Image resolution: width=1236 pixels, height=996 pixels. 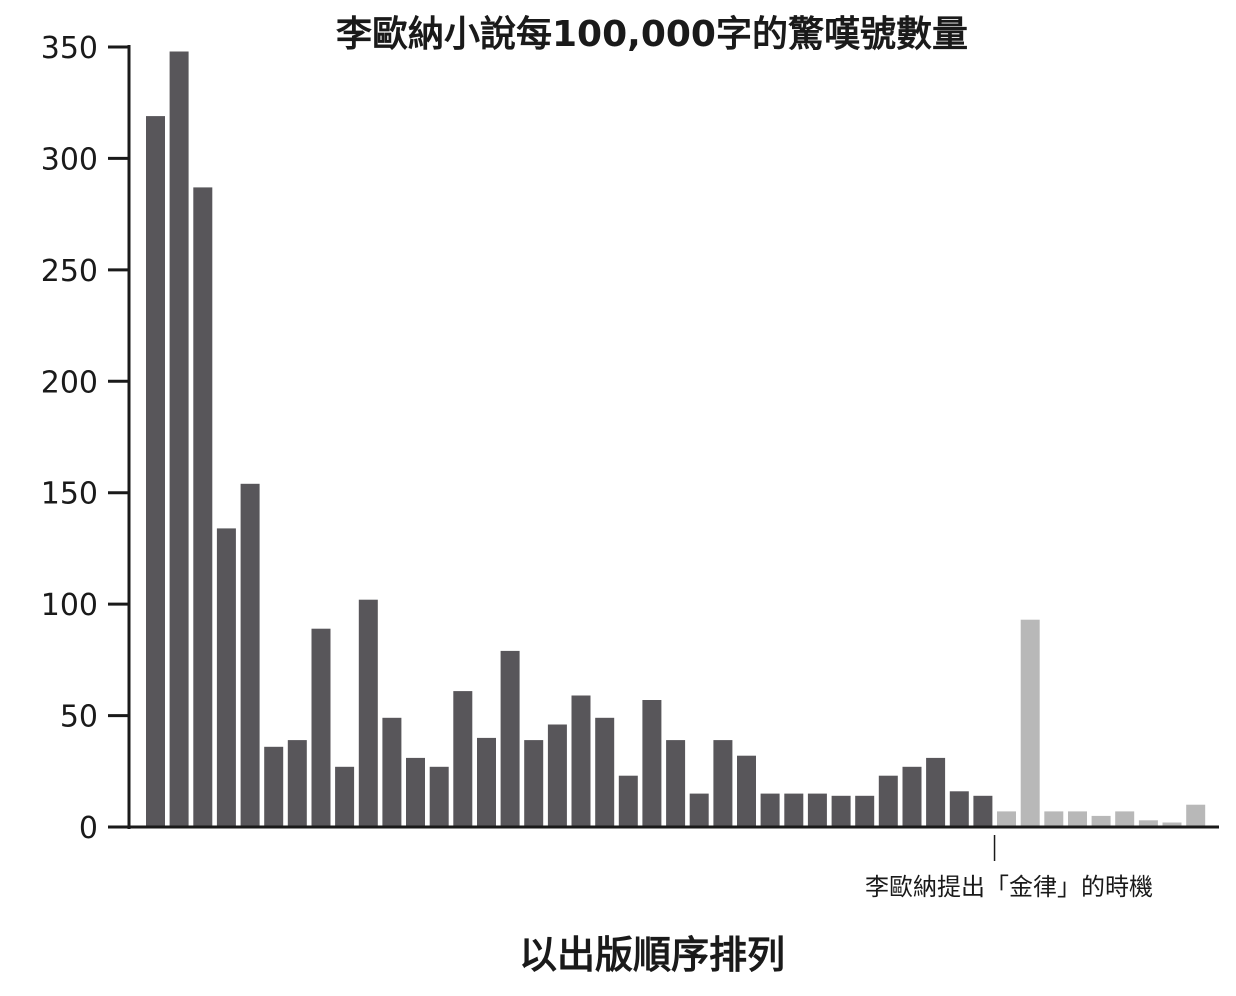 What do you see at coordinates (652, 34) in the screenshot?
I see `chart-title: 李歐納小說每100,000字的驚嘆號數量` at bounding box center [652, 34].